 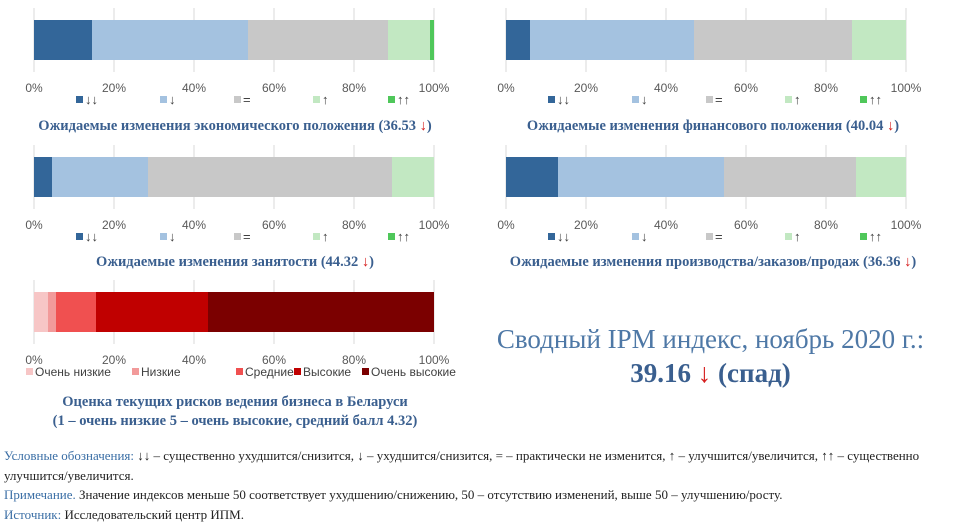 I want to click on summary-value-line: 39.16 ↓ (спад), so click(x=710, y=373).